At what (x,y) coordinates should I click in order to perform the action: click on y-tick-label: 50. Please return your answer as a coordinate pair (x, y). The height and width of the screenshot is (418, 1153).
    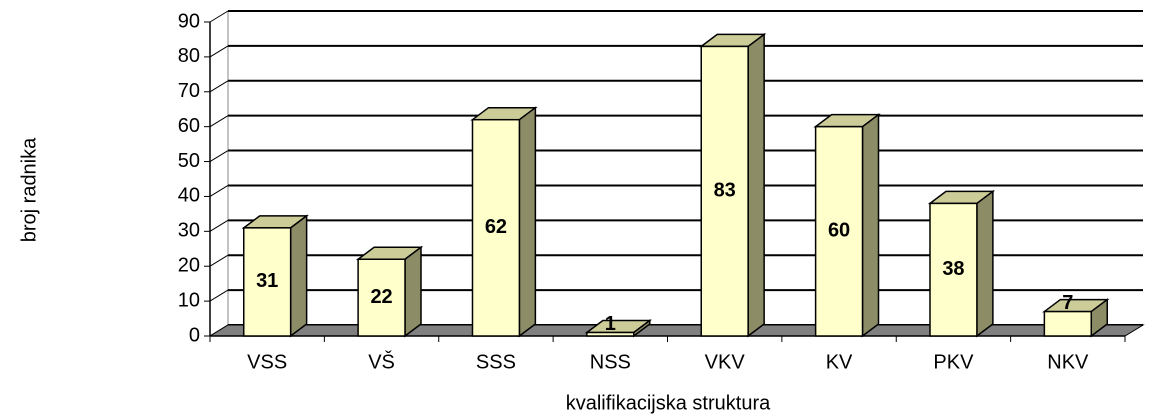
    Looking at the image, I should click on (189, 161).